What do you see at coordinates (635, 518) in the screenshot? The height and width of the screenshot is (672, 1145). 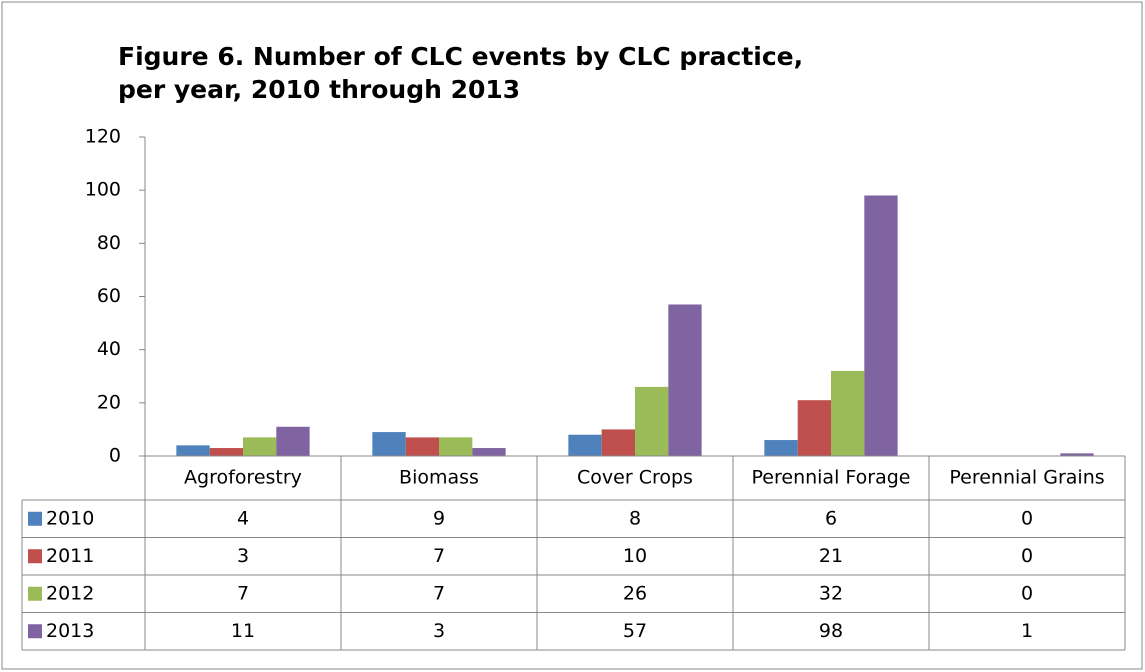 I see `table-value: 8` at bounding box center [635, 518].